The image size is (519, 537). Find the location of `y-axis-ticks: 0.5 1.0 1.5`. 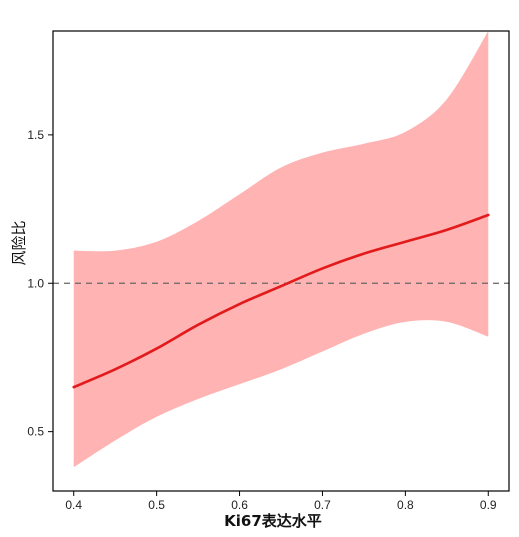

y-axis-ticks: 0.5 1.0 1.5 is located at coordinates (40, 283).